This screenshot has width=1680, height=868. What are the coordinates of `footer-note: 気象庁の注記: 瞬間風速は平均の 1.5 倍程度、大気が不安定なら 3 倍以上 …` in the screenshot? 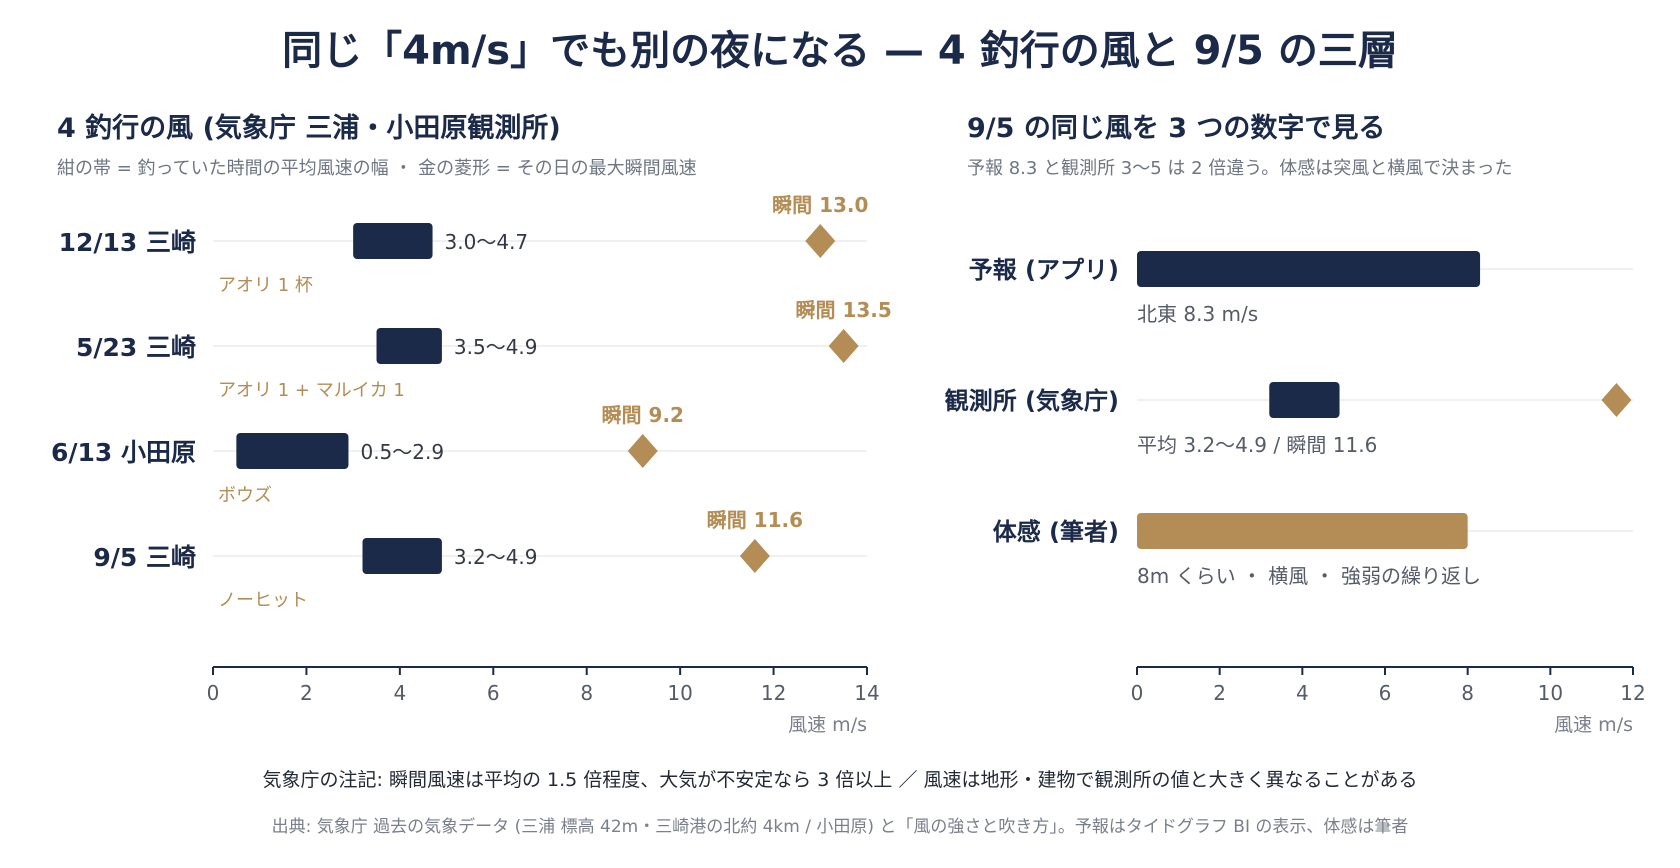 It's located at (840, 780).